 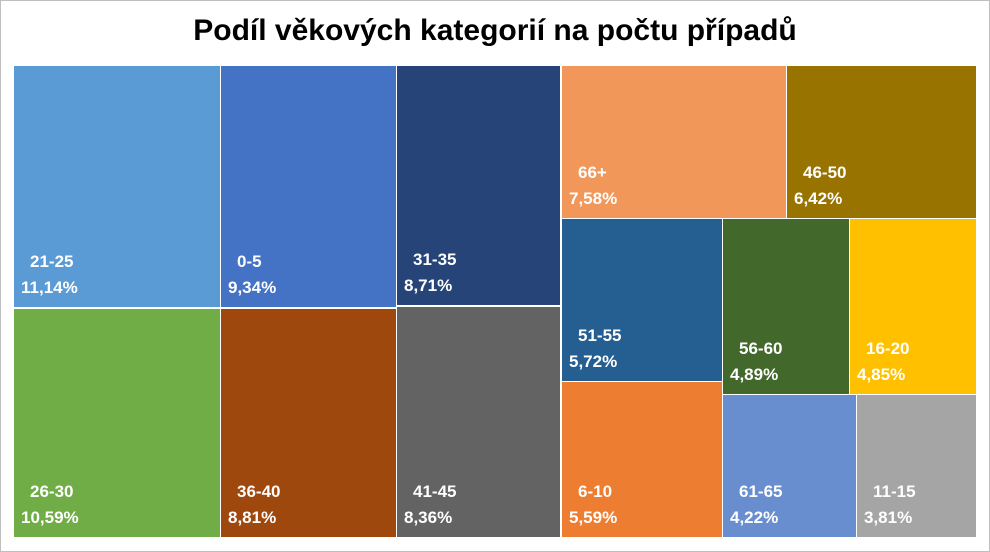 What do you see at coordinates (595, 491) in the screenshot?
I see `category-label: 6-10` at bounding box center [595, 491].